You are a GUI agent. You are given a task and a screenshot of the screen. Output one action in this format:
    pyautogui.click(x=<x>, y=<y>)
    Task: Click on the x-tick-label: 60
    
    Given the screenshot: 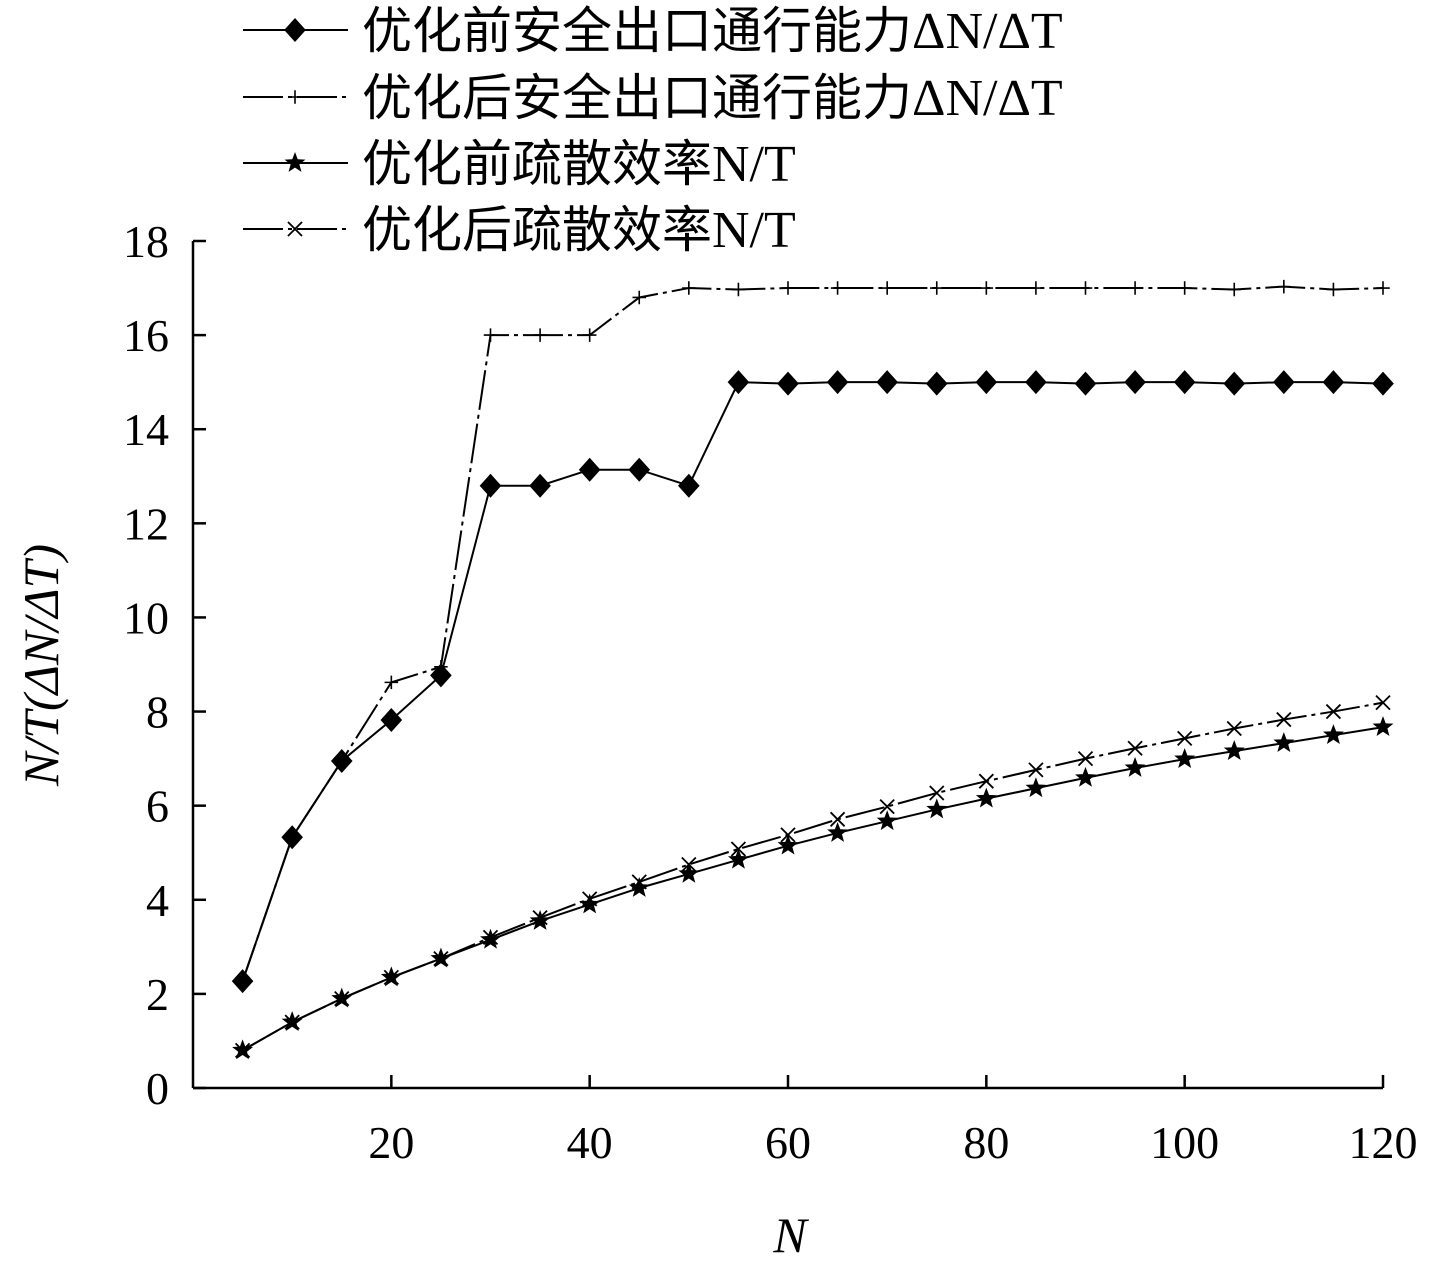 What is the action you would take?
    pyautogui.click(x=788, y=1142)
    